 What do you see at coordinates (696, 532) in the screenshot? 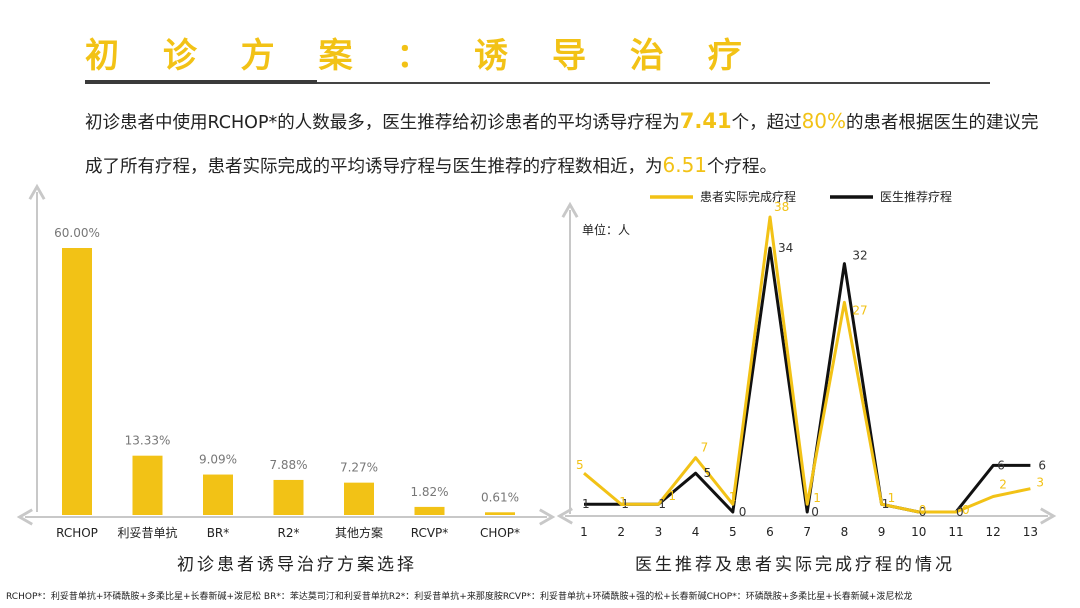
I see `x-tick-label: 4` at bounding box center [696, 532].